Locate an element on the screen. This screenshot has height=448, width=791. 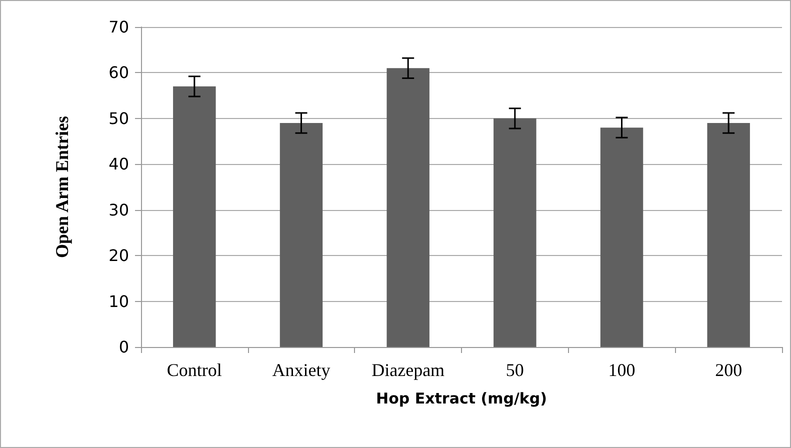
x-tick-label: Control is located at coordinates (194, 370).